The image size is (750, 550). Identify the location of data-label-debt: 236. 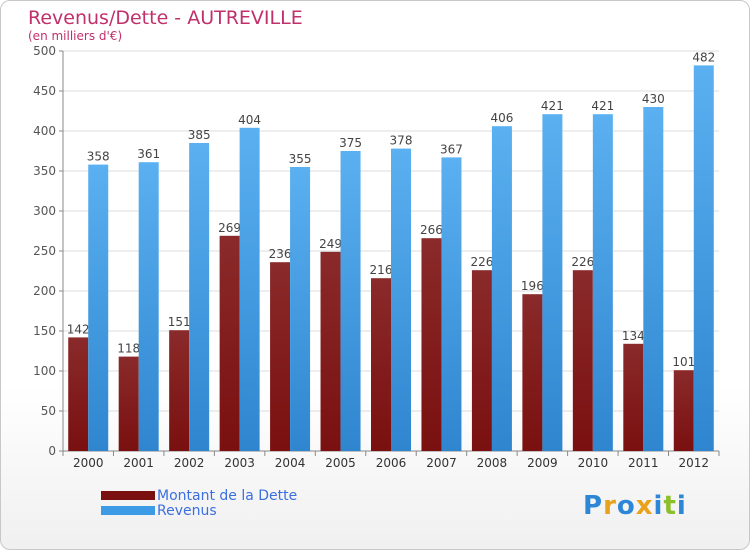
(280, 254).